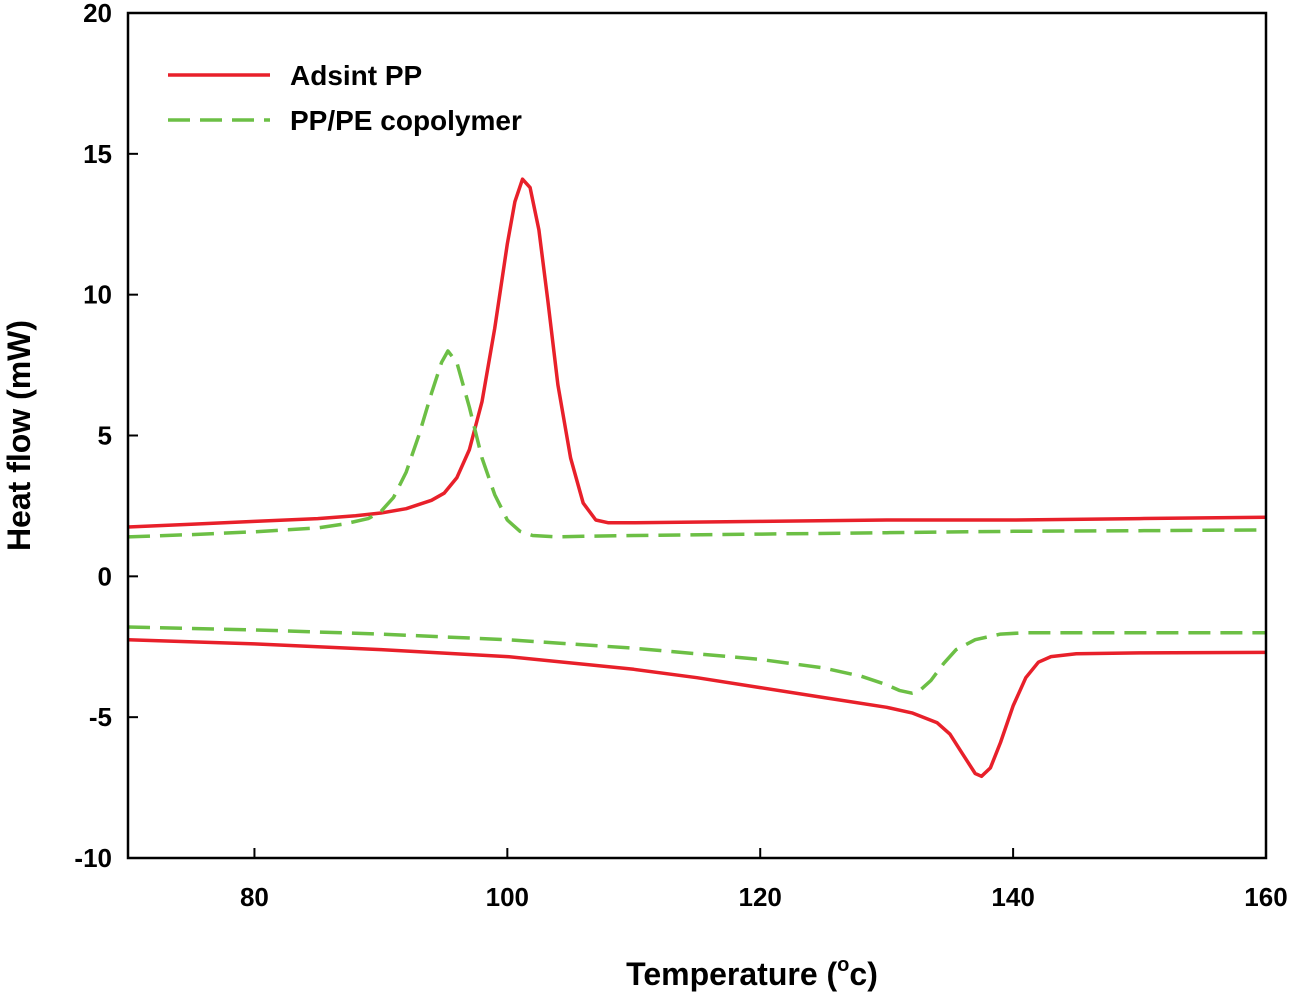 The image size is (1291, 998). What do you see at coordinates (105, 576) in the screenshot?
I see `y-tick-label: 0` at bounding box center [105, 576].